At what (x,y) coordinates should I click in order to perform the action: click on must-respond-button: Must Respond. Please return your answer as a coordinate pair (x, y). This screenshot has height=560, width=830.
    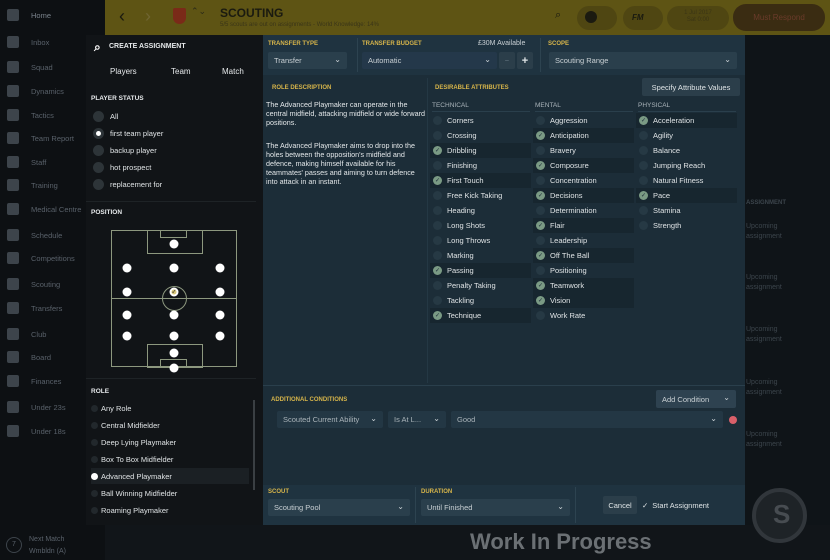
    Looking at the image, I should click on (779, 17).